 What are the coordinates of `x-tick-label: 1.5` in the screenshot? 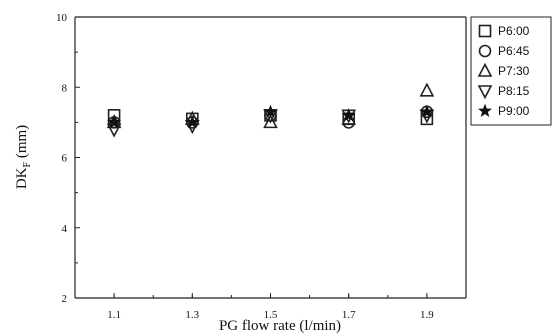 It's located at (271, 315).